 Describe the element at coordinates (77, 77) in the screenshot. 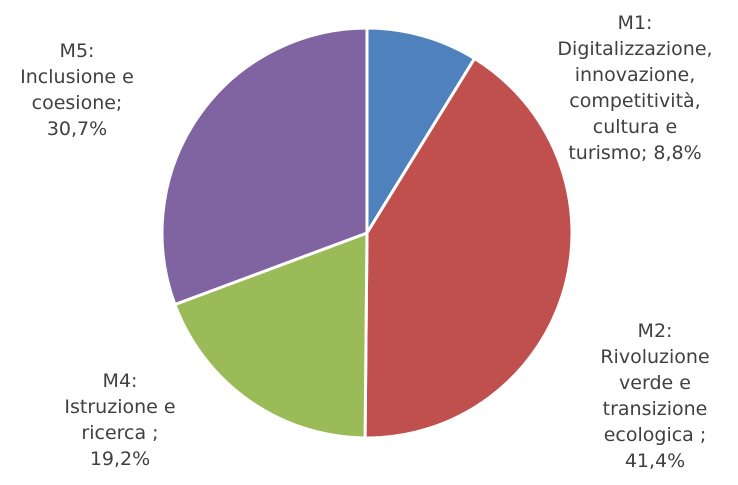

I see `label-line: Inclusione e` at that location.